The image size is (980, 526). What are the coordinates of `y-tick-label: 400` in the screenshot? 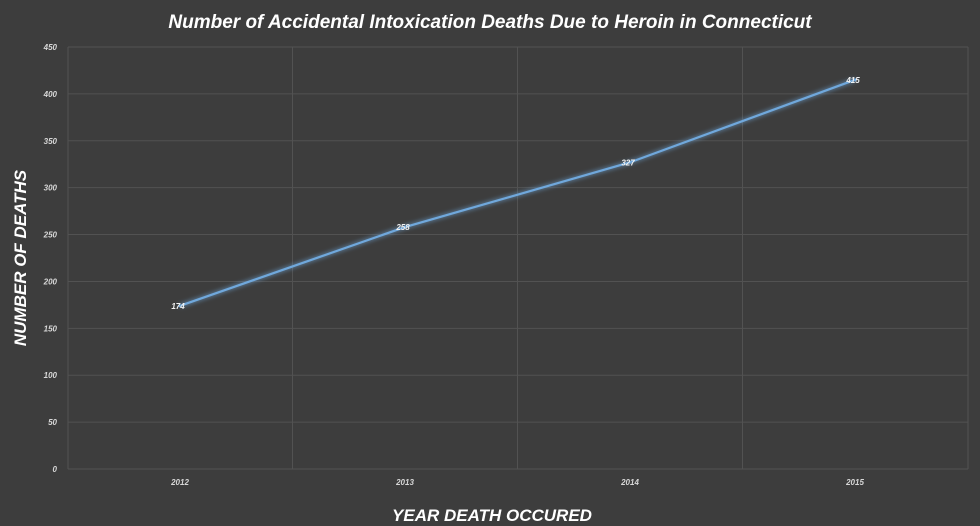 It's located at (50, 94).